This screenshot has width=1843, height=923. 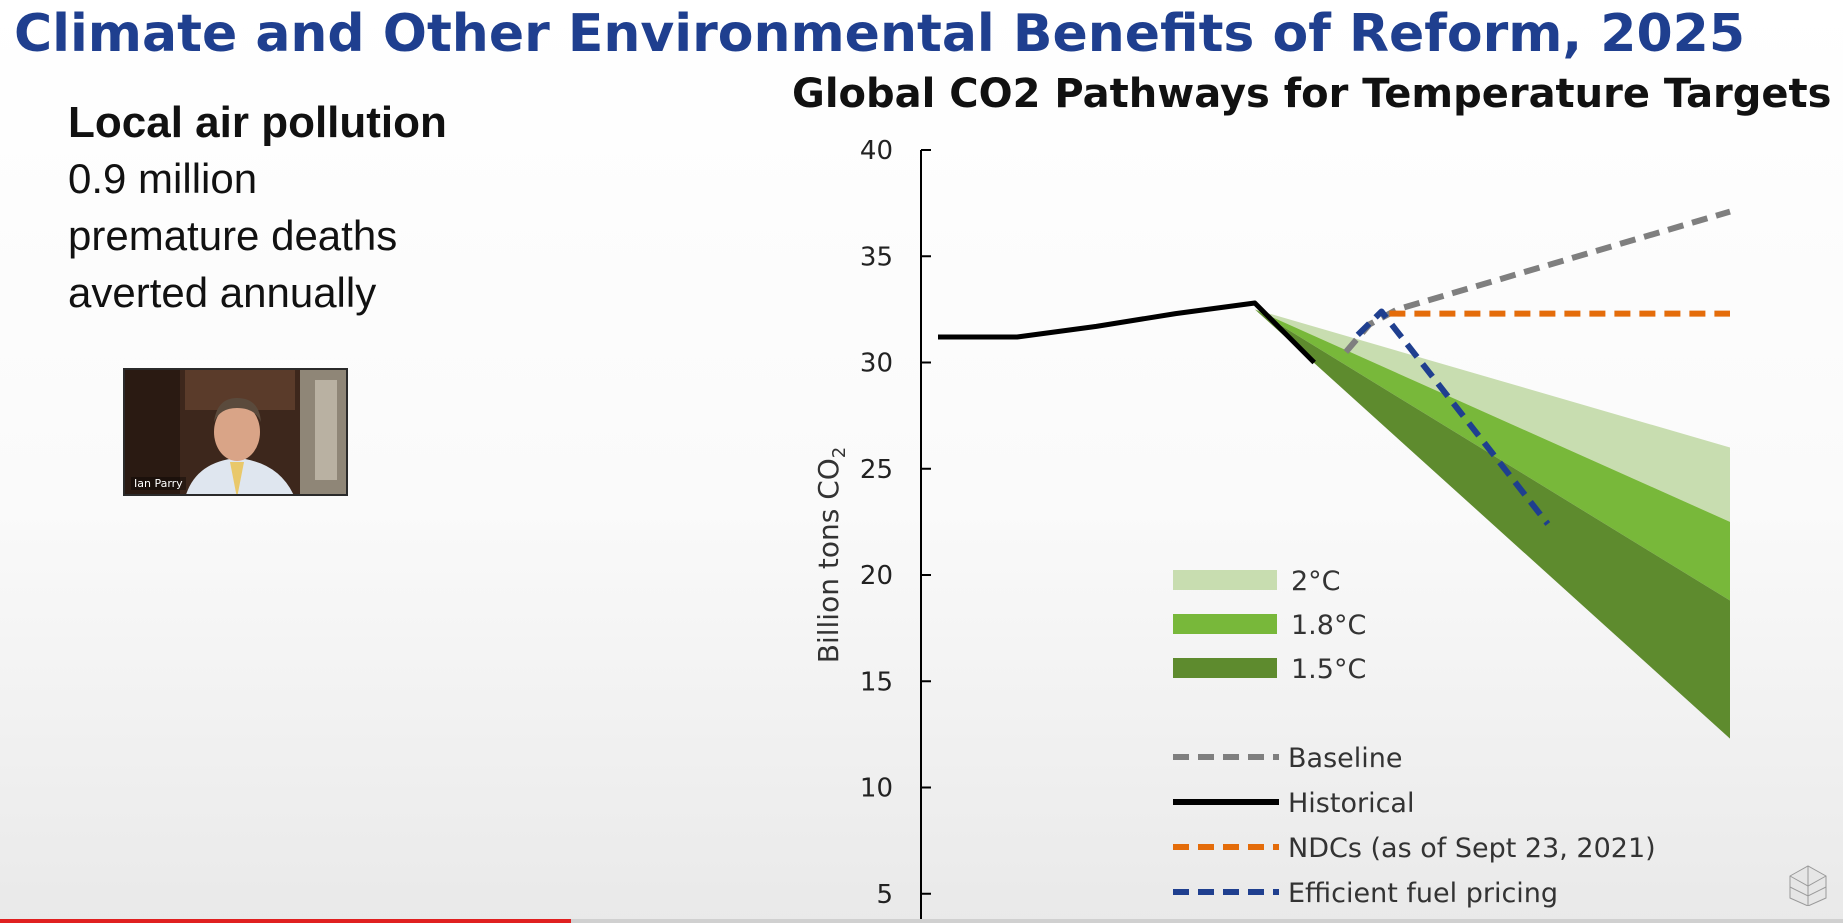 What do you see at coordinates (222, 292) in the screenshot?
I see `left-line-3: averted annually` at bounding box center [222, 292].